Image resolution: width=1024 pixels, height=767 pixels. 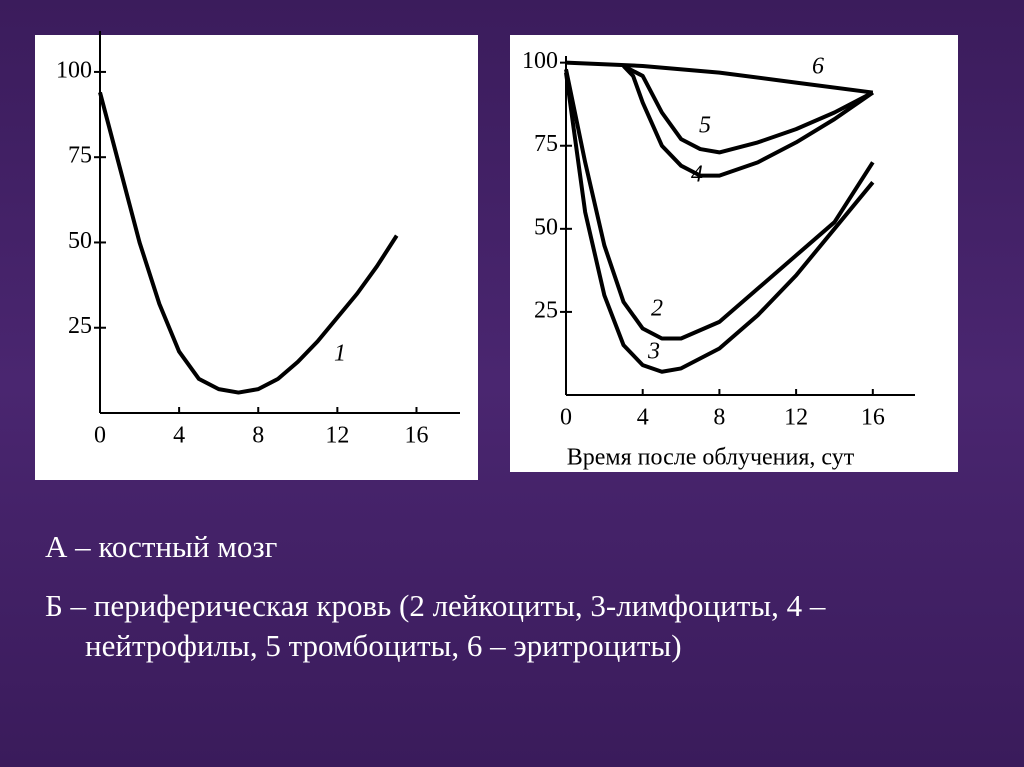 I want to click on curve-label: 2, so click(x=657, y=309).